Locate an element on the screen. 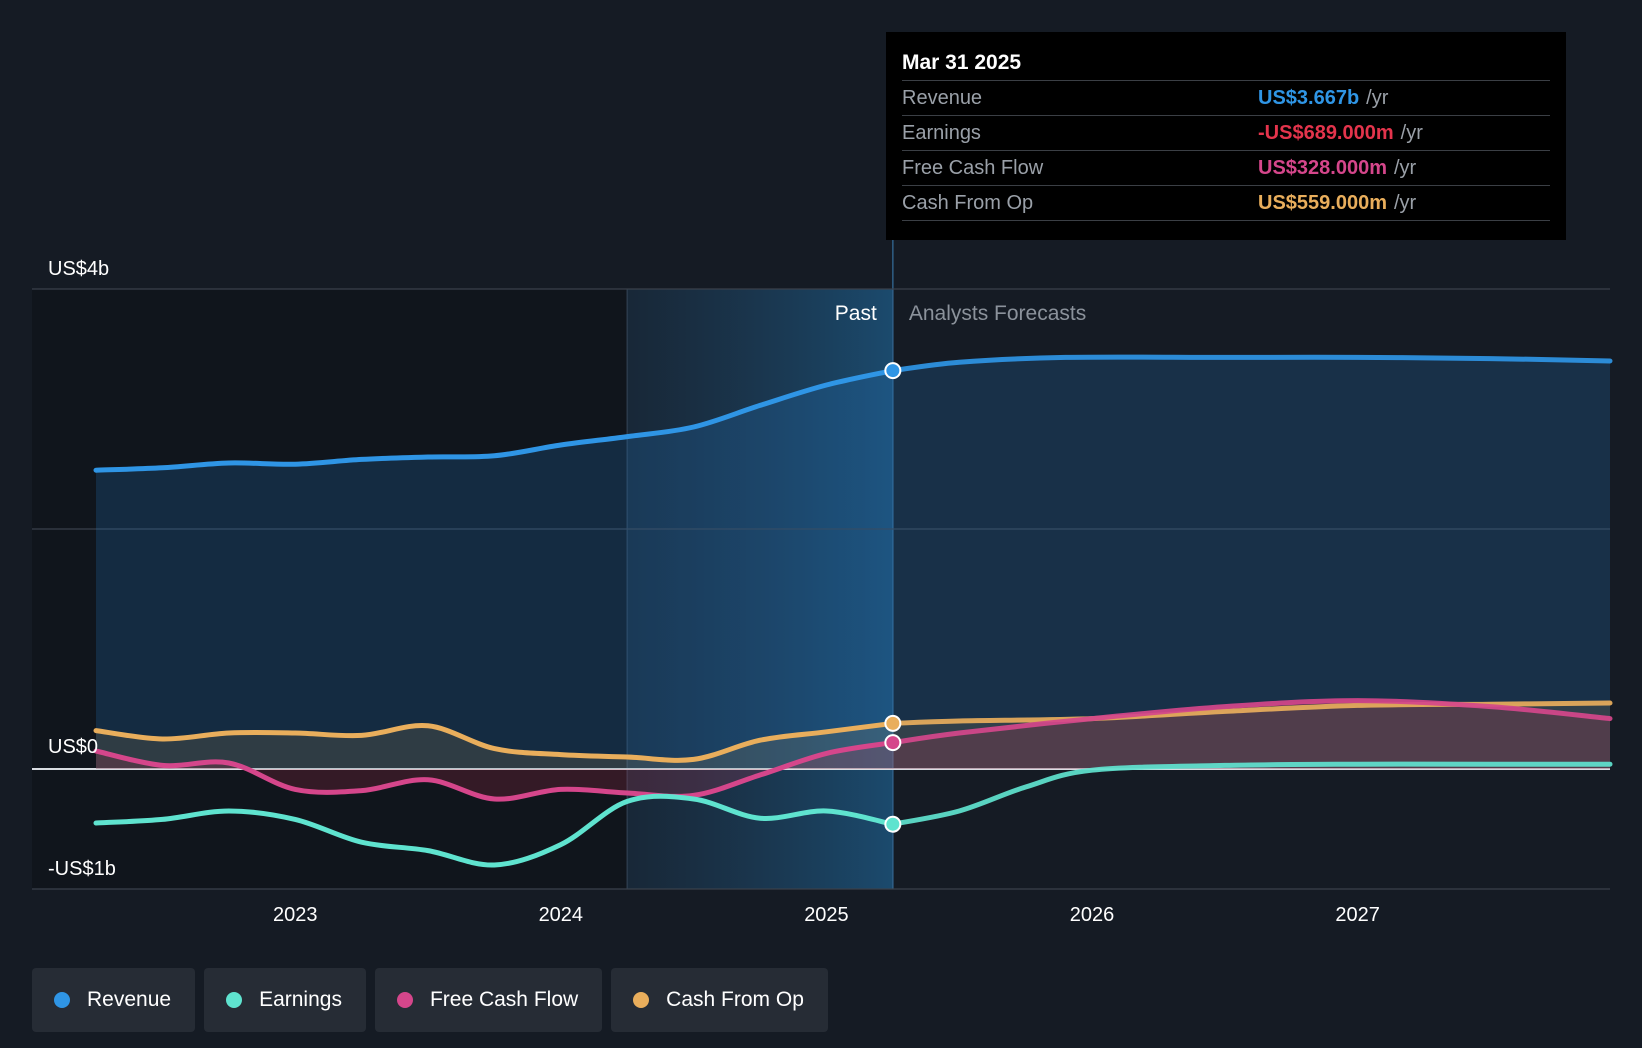  tooltip-value: -US$689.000m is located at coordinates (1326, 133).